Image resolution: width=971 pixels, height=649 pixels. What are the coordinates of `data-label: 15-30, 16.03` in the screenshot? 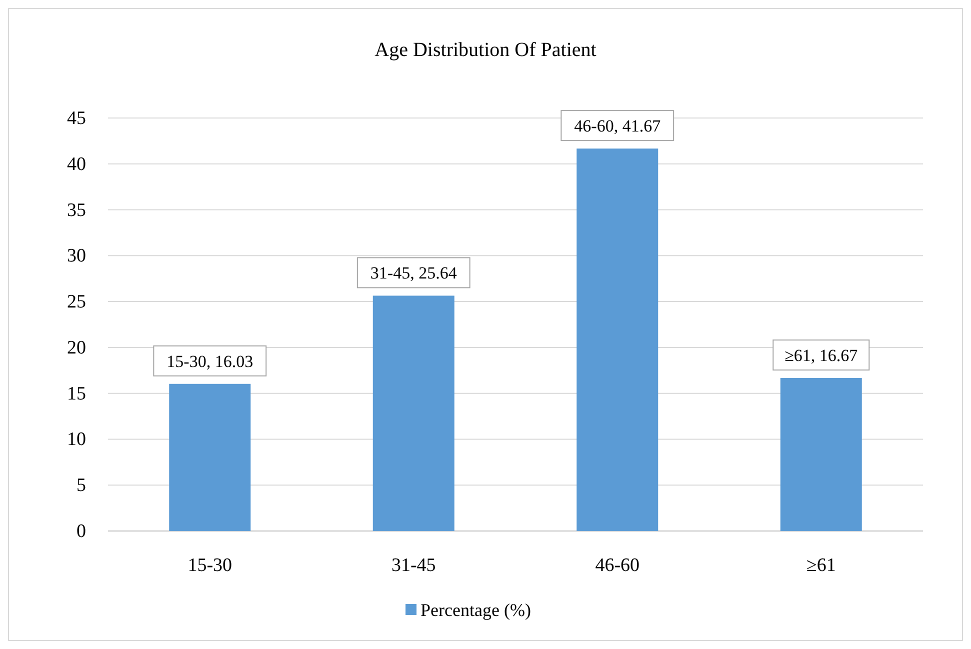 It's located at (210, 361).